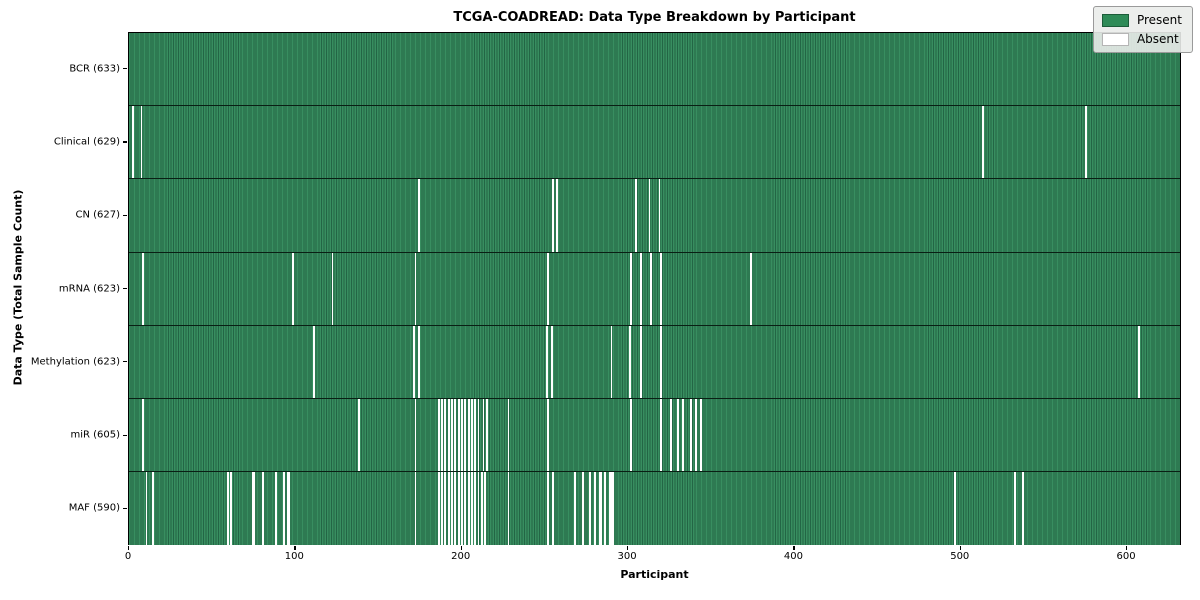 Image resolution: width=1200 pixels, height=600 pixels. Describe the element at coordinates (654, 143) in the screenshot. I see `heatmap-row-Clinical` at that location.